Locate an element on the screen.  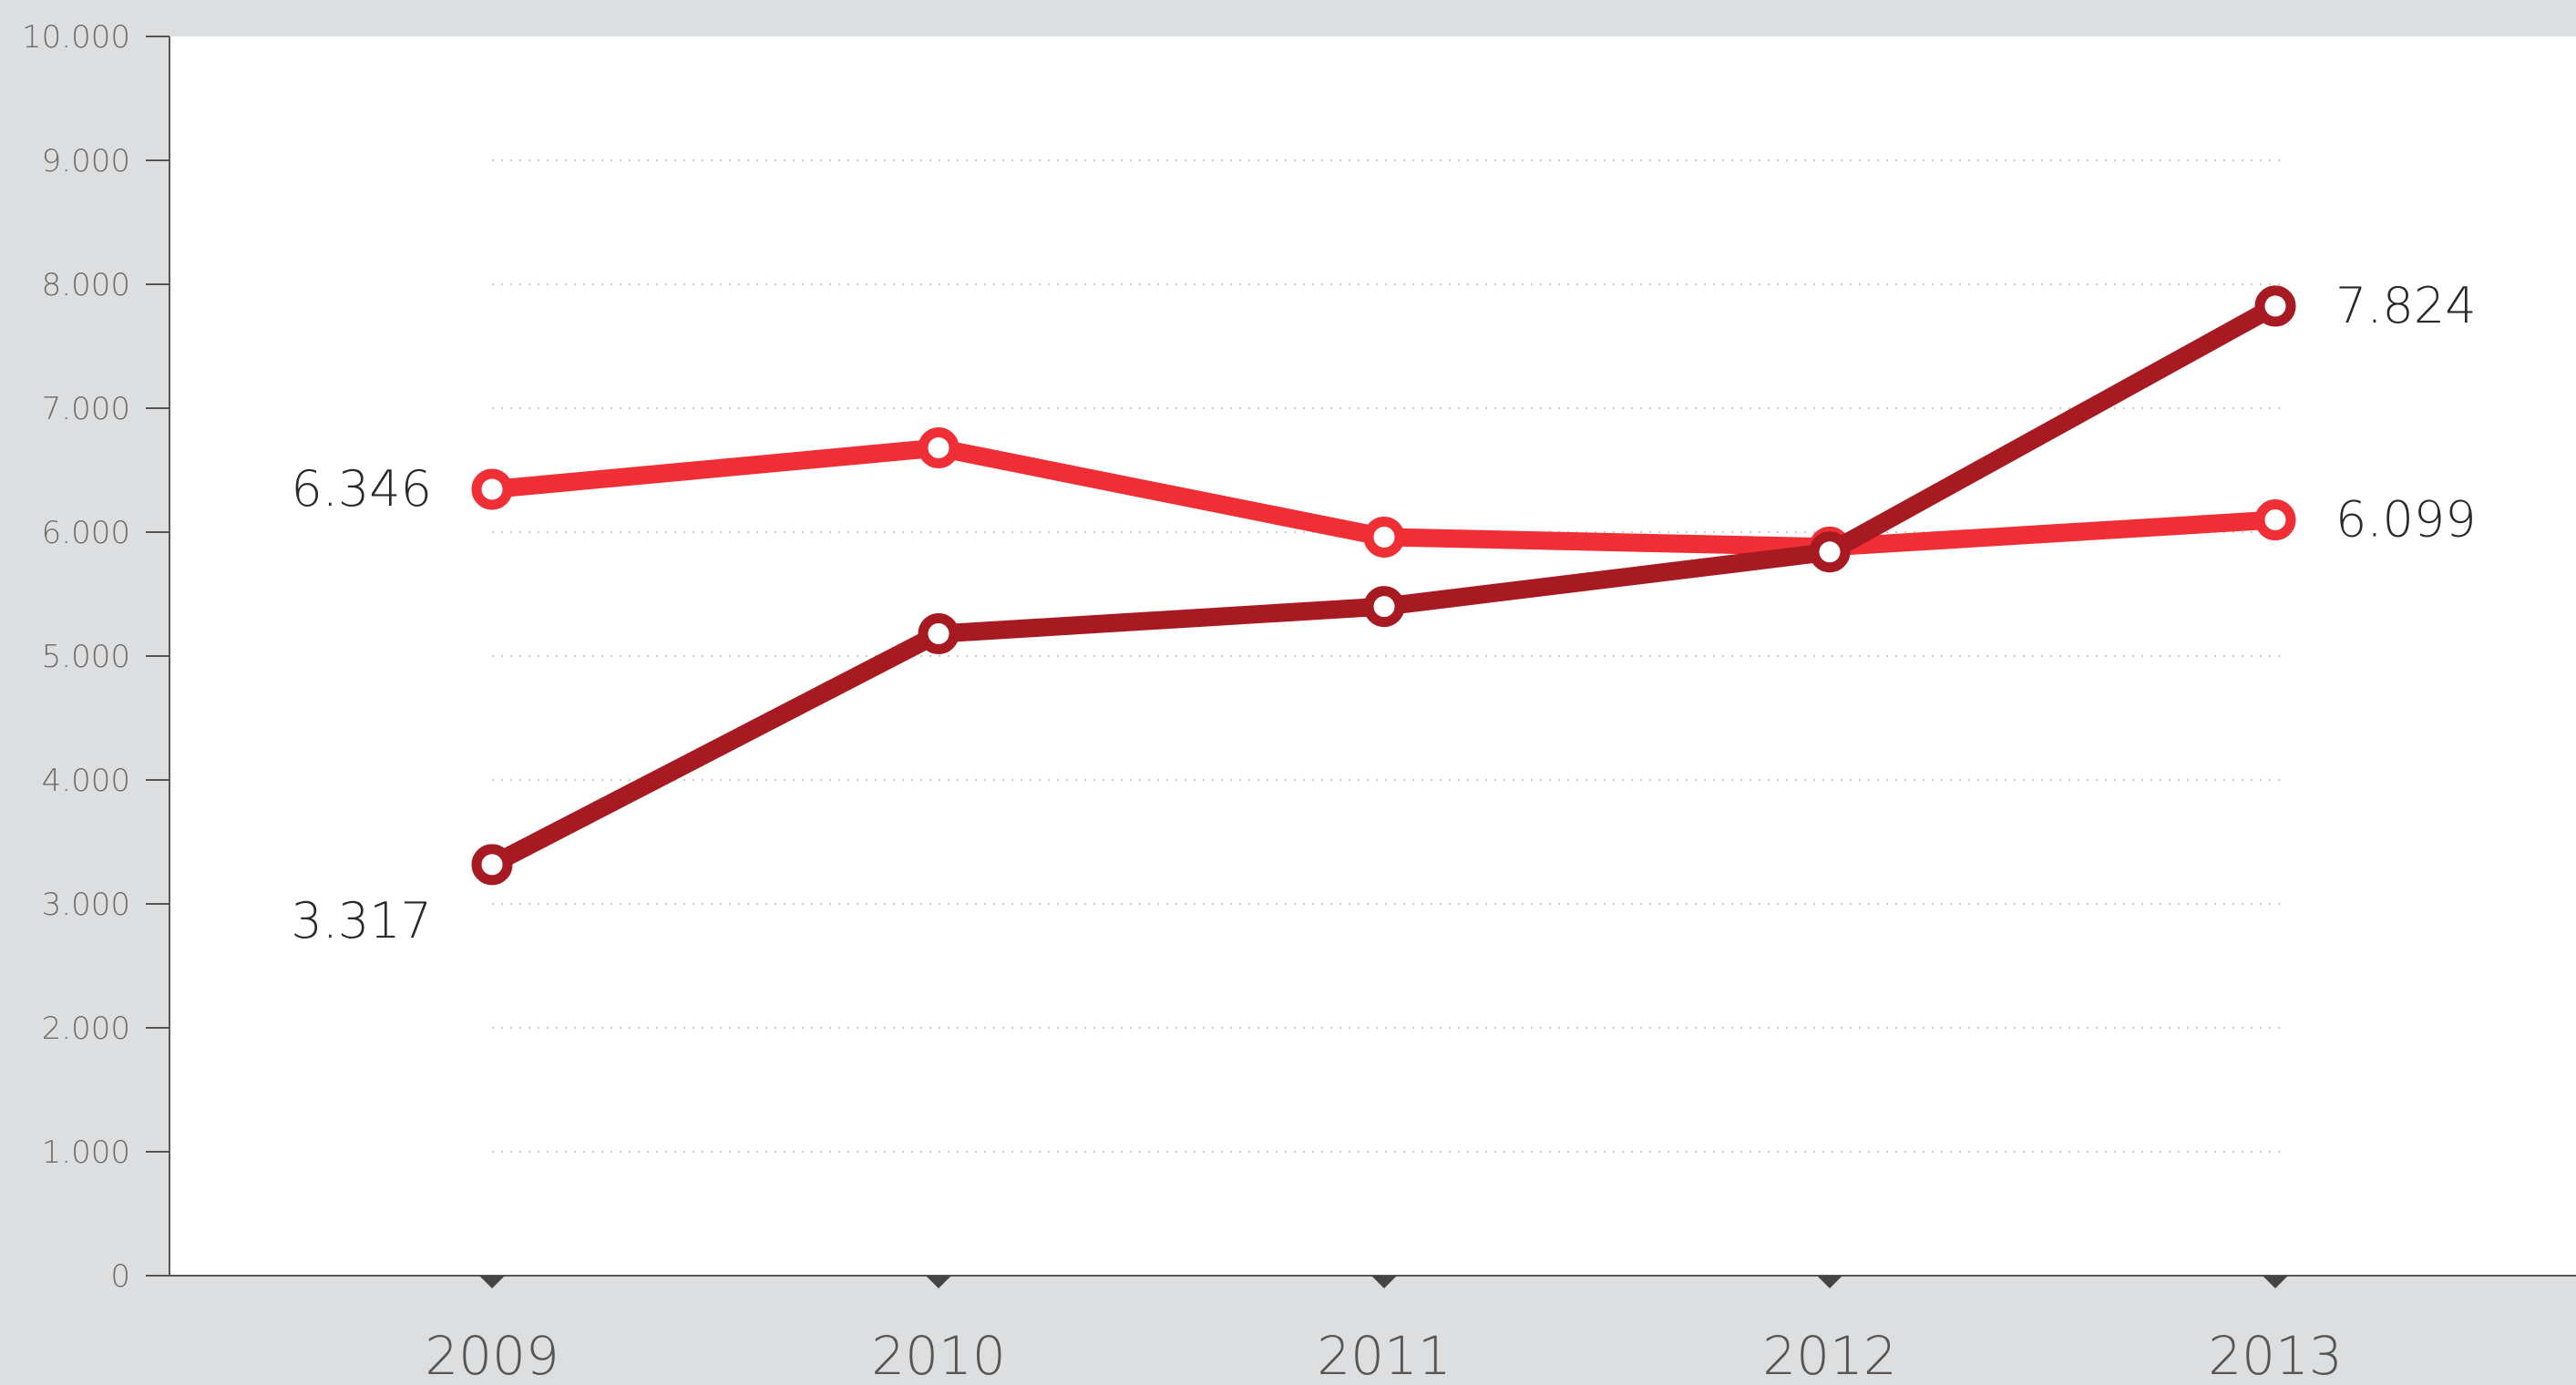
y-tick-label: 3.000 is located at coordinates (86, 905).